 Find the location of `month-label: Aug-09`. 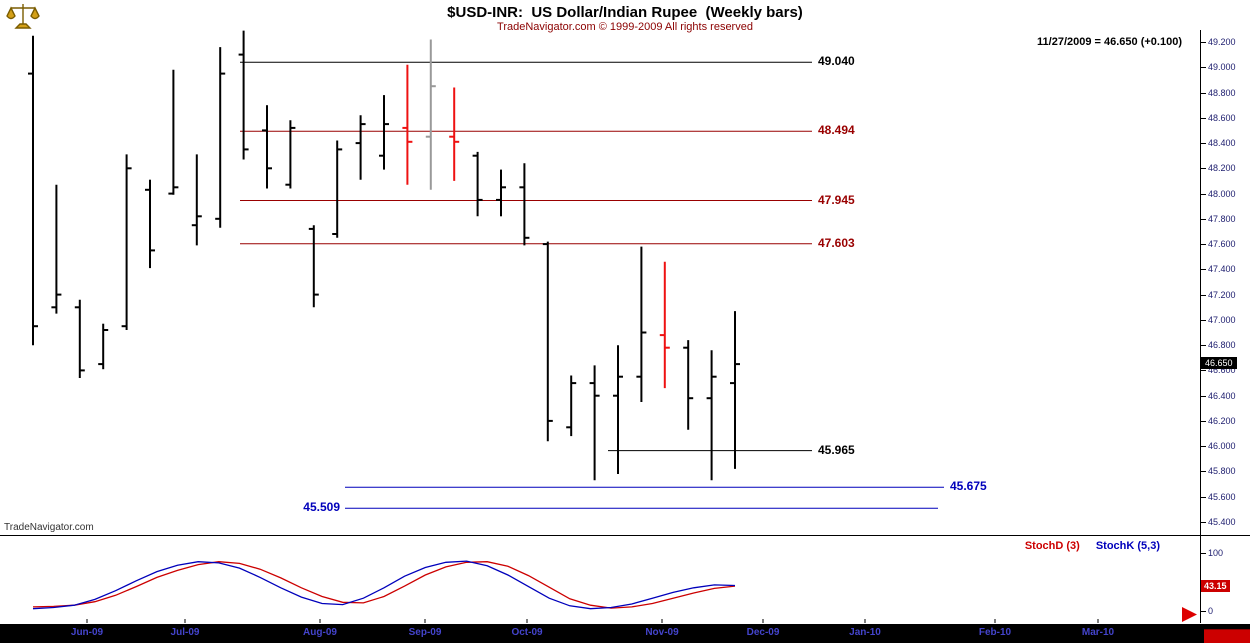

month-label: Aug-09 is located at coordinates (320, 632).